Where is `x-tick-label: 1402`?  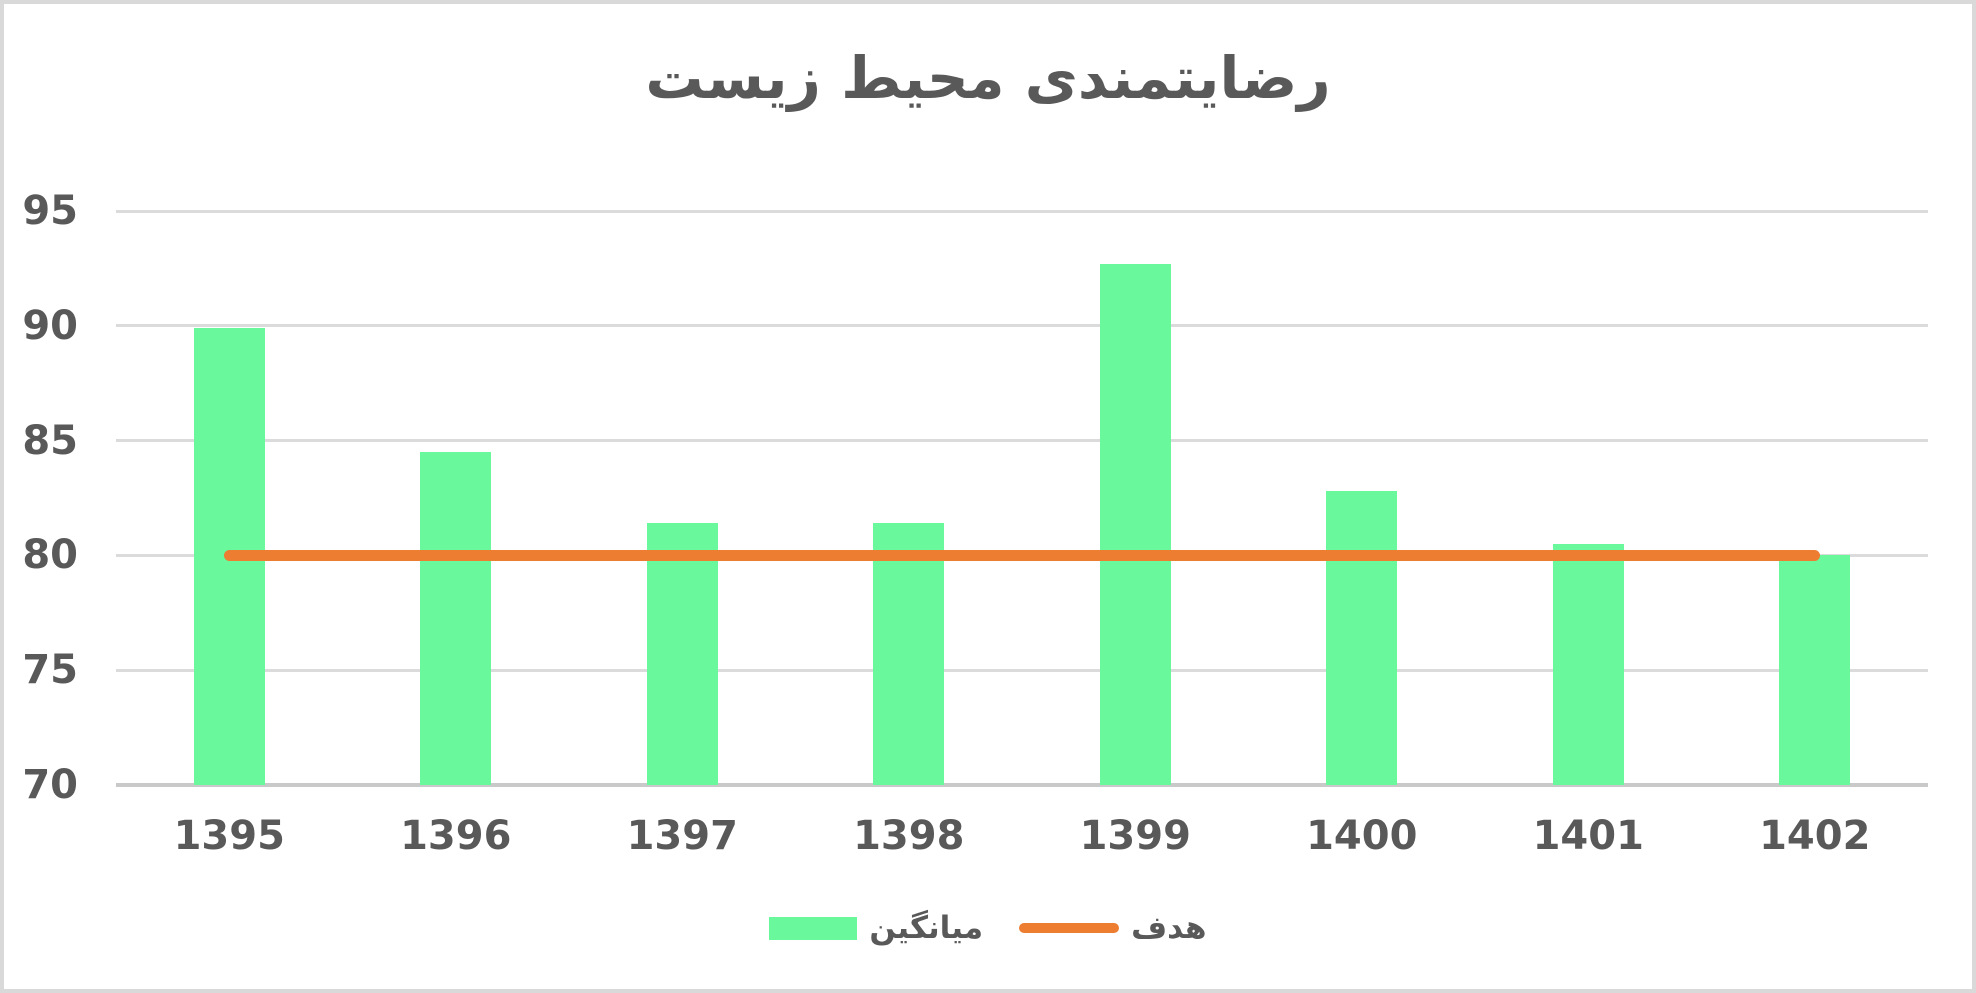
x-tick-label: 1402 is located at coordinates (1815, 836).